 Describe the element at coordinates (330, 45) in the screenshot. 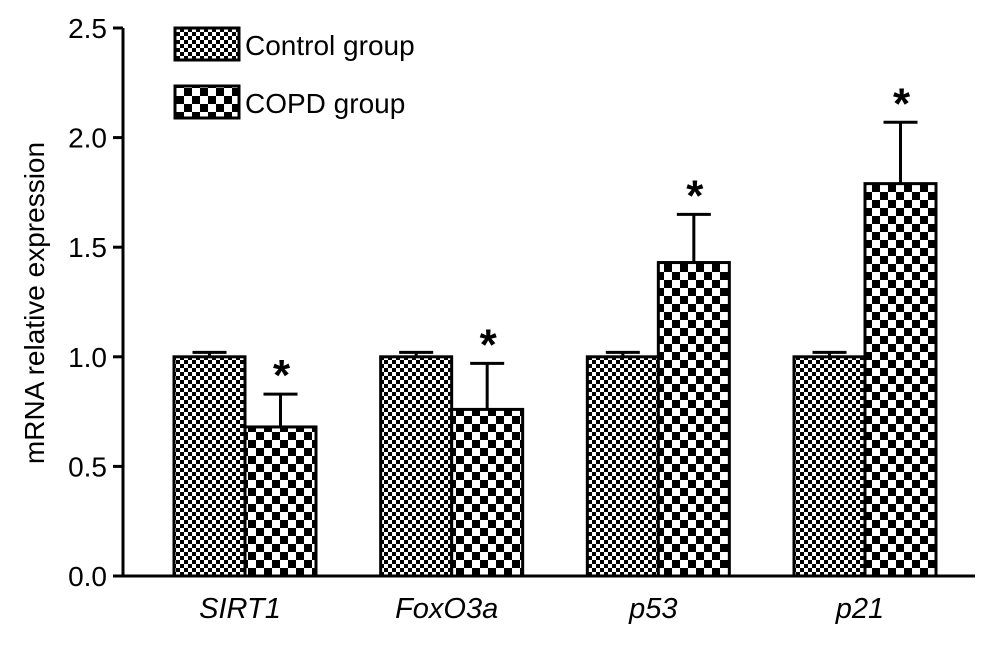

I see `legend-label-control: Control group` at that location.